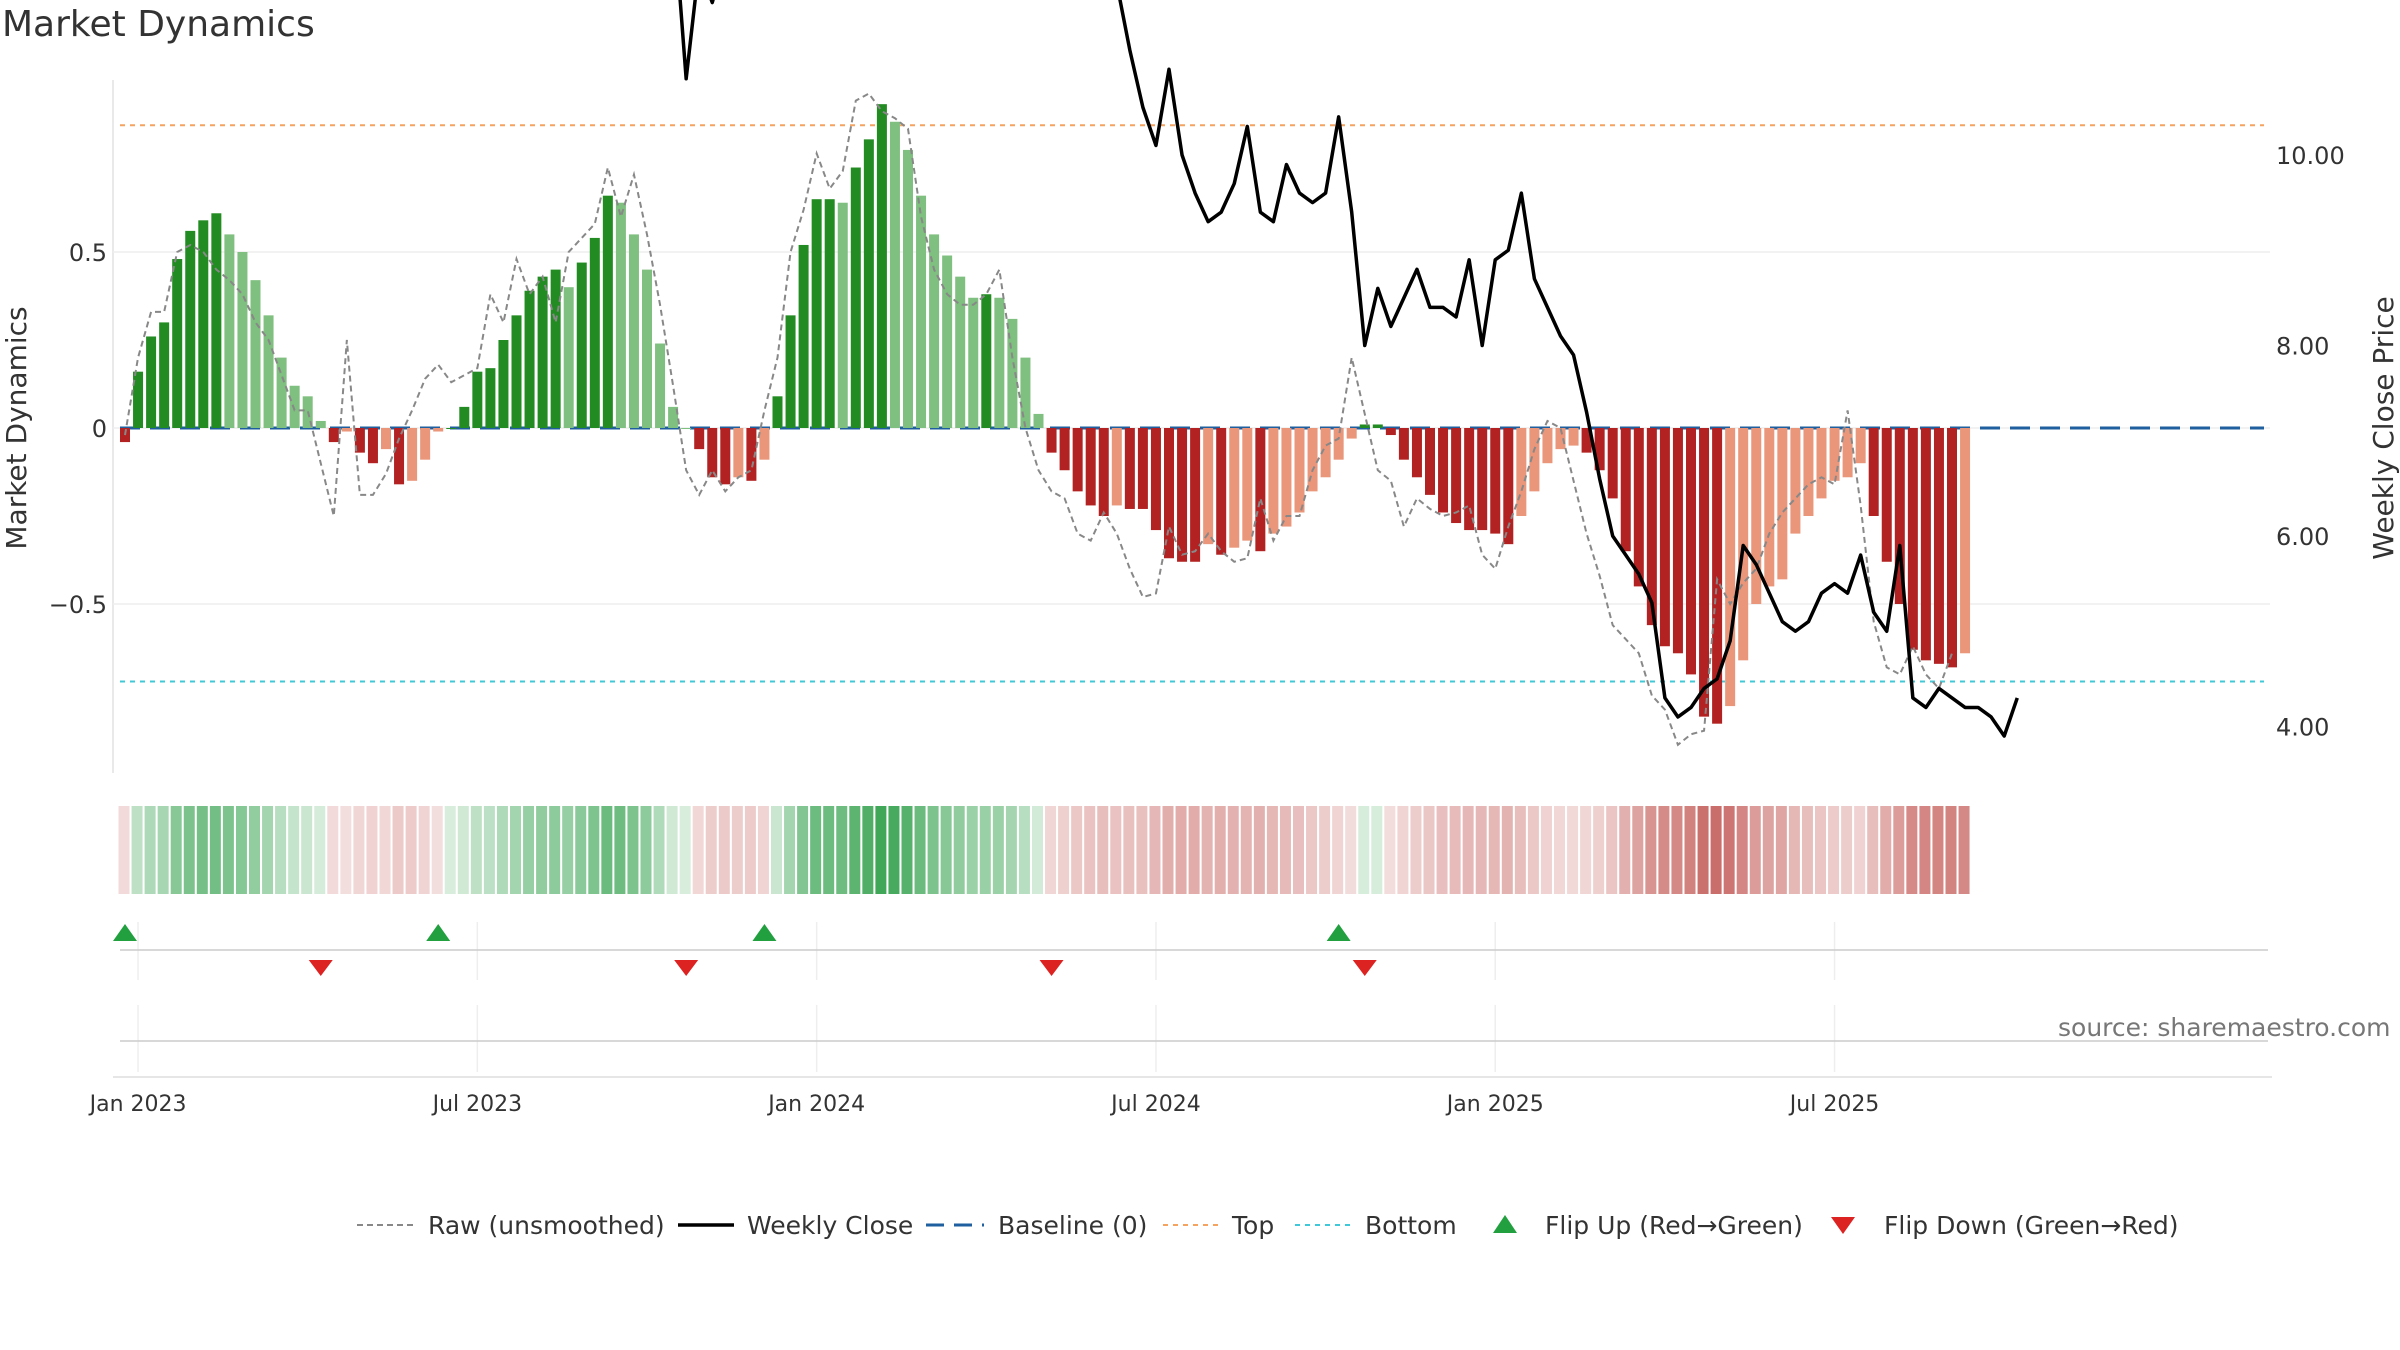 The image size is (2400, 1350). Describe the element at coordinates (764, 932) in the screenshot. I see `flip-up-marker` at that location.